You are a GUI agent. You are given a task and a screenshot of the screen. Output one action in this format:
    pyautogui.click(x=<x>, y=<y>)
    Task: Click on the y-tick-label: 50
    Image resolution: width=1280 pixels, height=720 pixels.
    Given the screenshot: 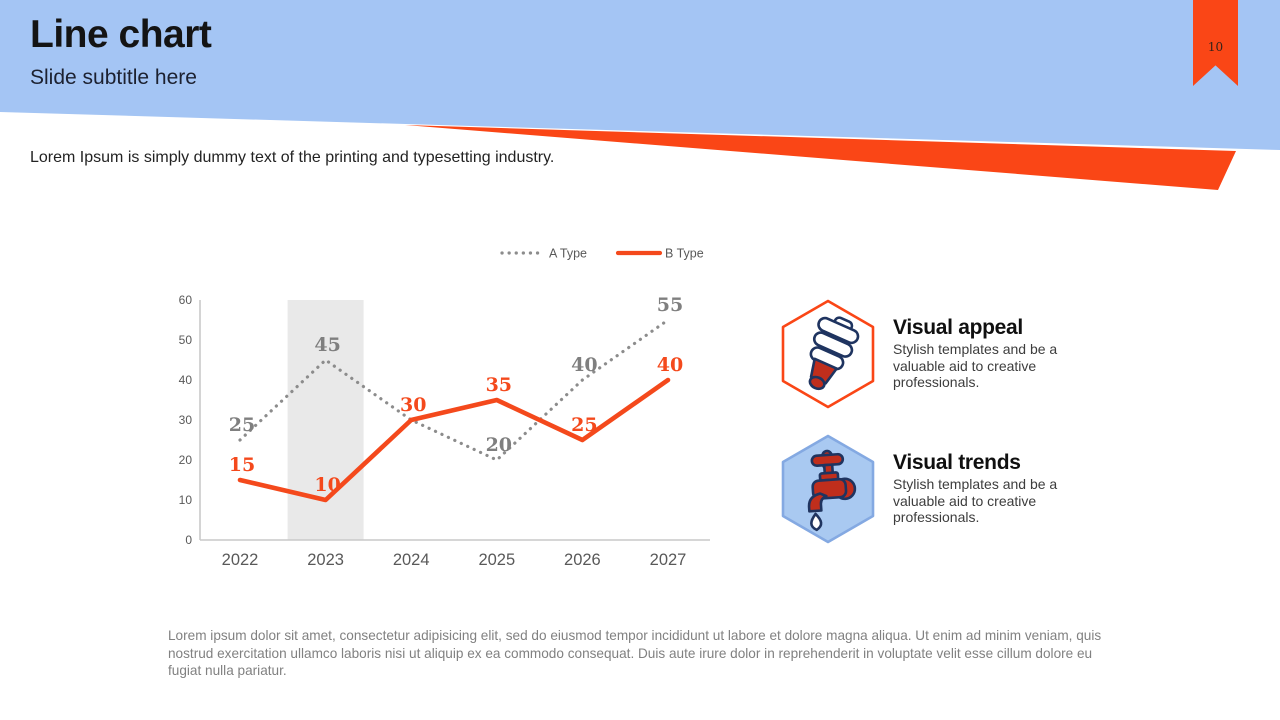 What is the action you would take?
    pyautogui.click(x=186, y=340)
    